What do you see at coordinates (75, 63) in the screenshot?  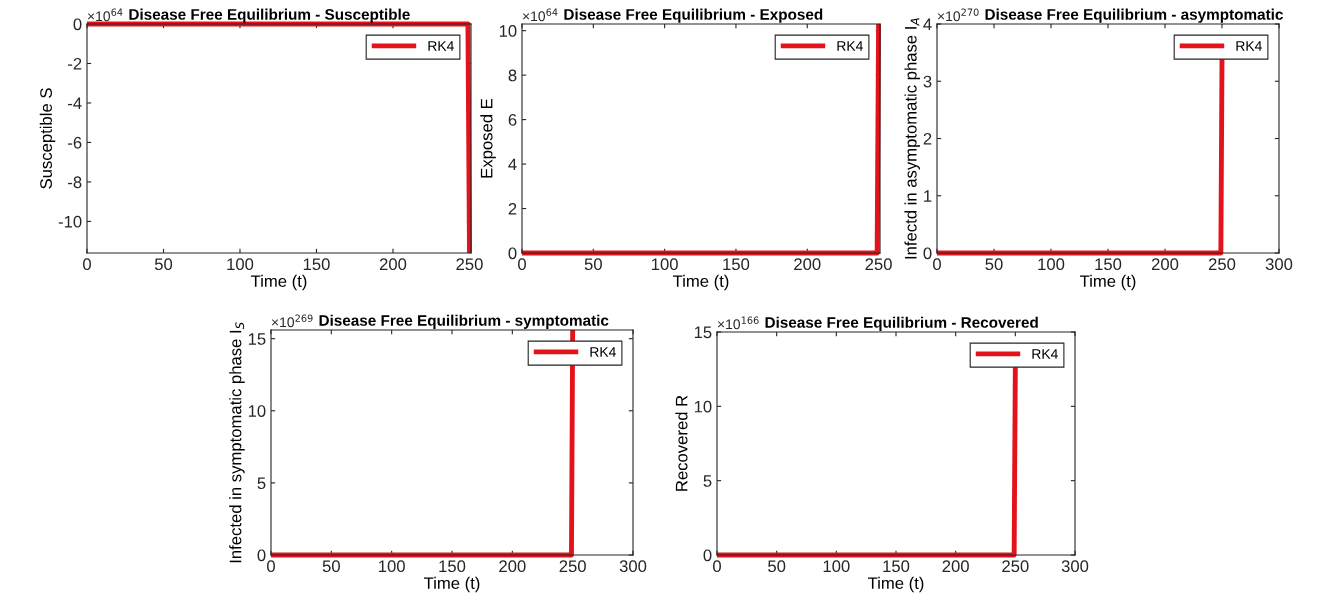 I see `y-tick-label: -2` at bounding box center [75, 63].